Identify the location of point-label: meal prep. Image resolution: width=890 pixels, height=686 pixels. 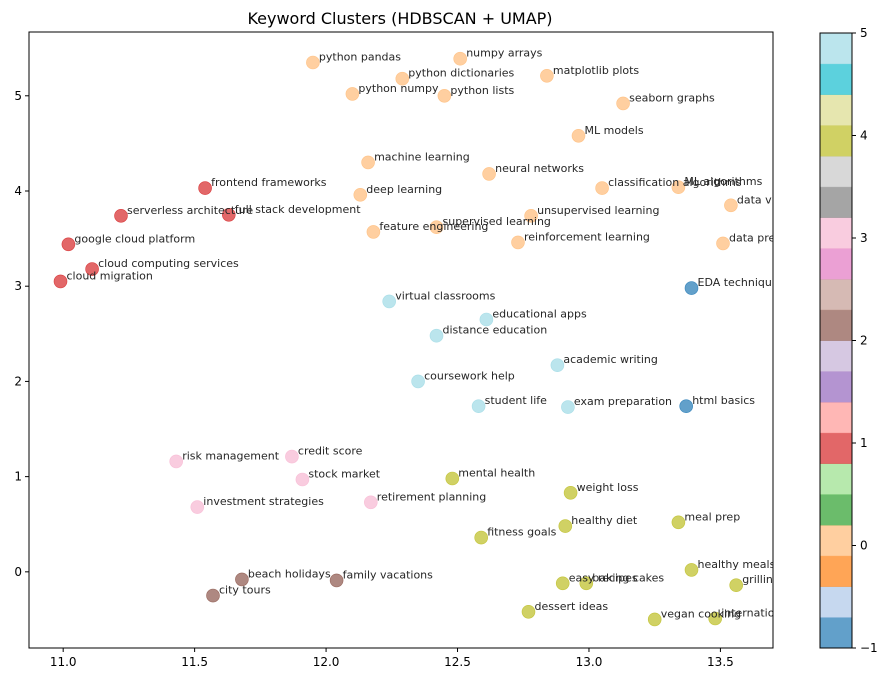
(712, 516).